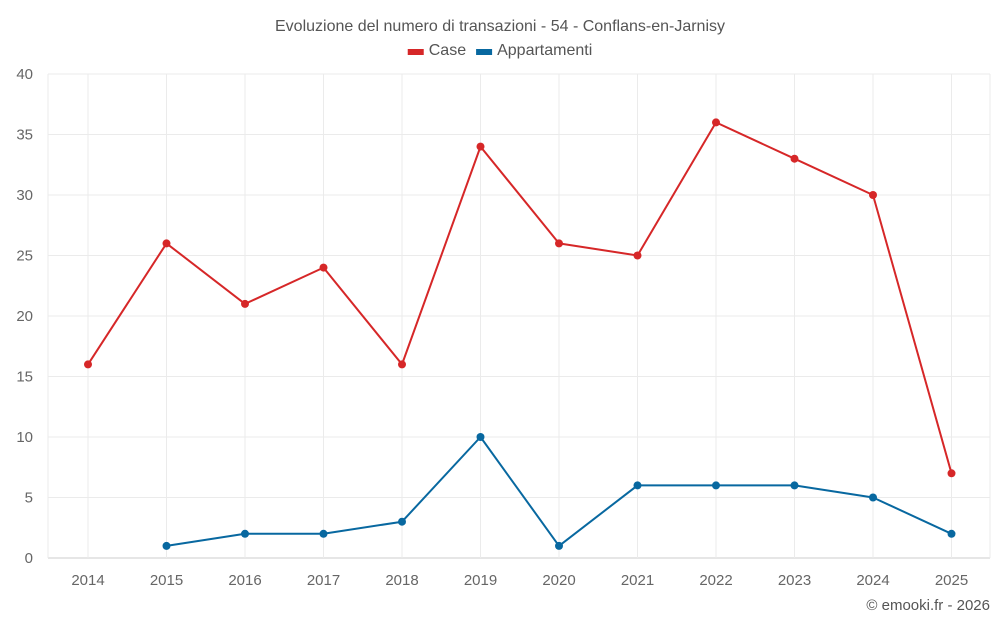  Describe the element at coordinates (24, 256) in the screenshot. I see `y-tick-label: 25` at that location.